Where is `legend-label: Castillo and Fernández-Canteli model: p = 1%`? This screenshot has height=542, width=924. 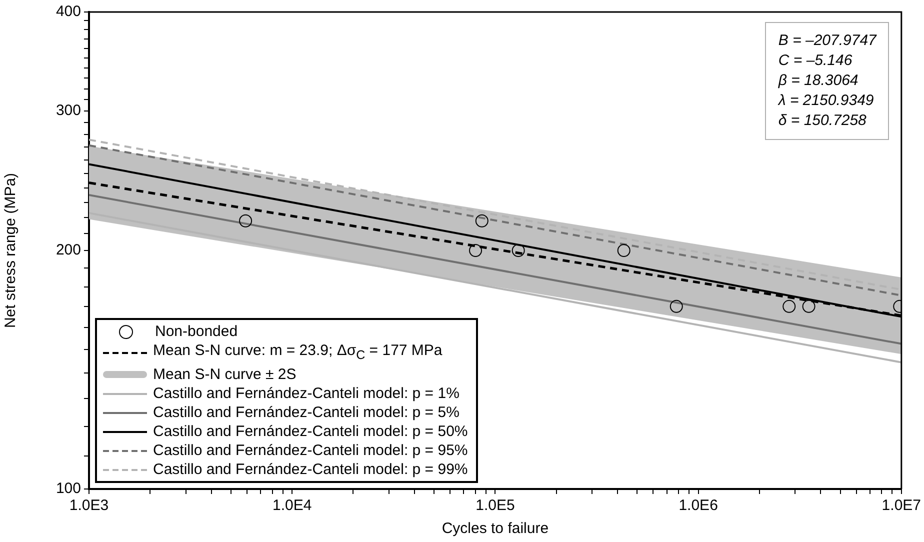
legend-label: Castillo and Fernández-Canteli model: p = 1% is located at coordinates (306, 393).